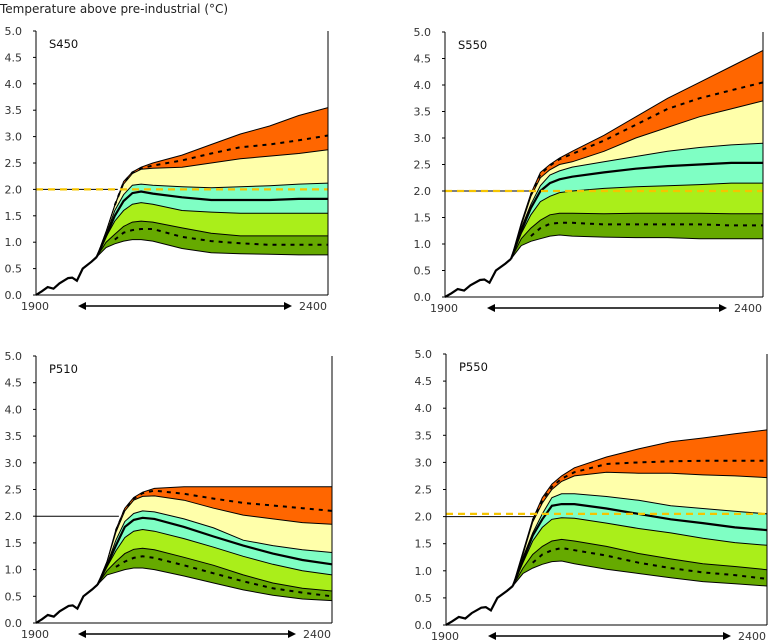  Describe the element at coordinates (472, 45) in the screenshot. I see `panel-label: S550` at that location.